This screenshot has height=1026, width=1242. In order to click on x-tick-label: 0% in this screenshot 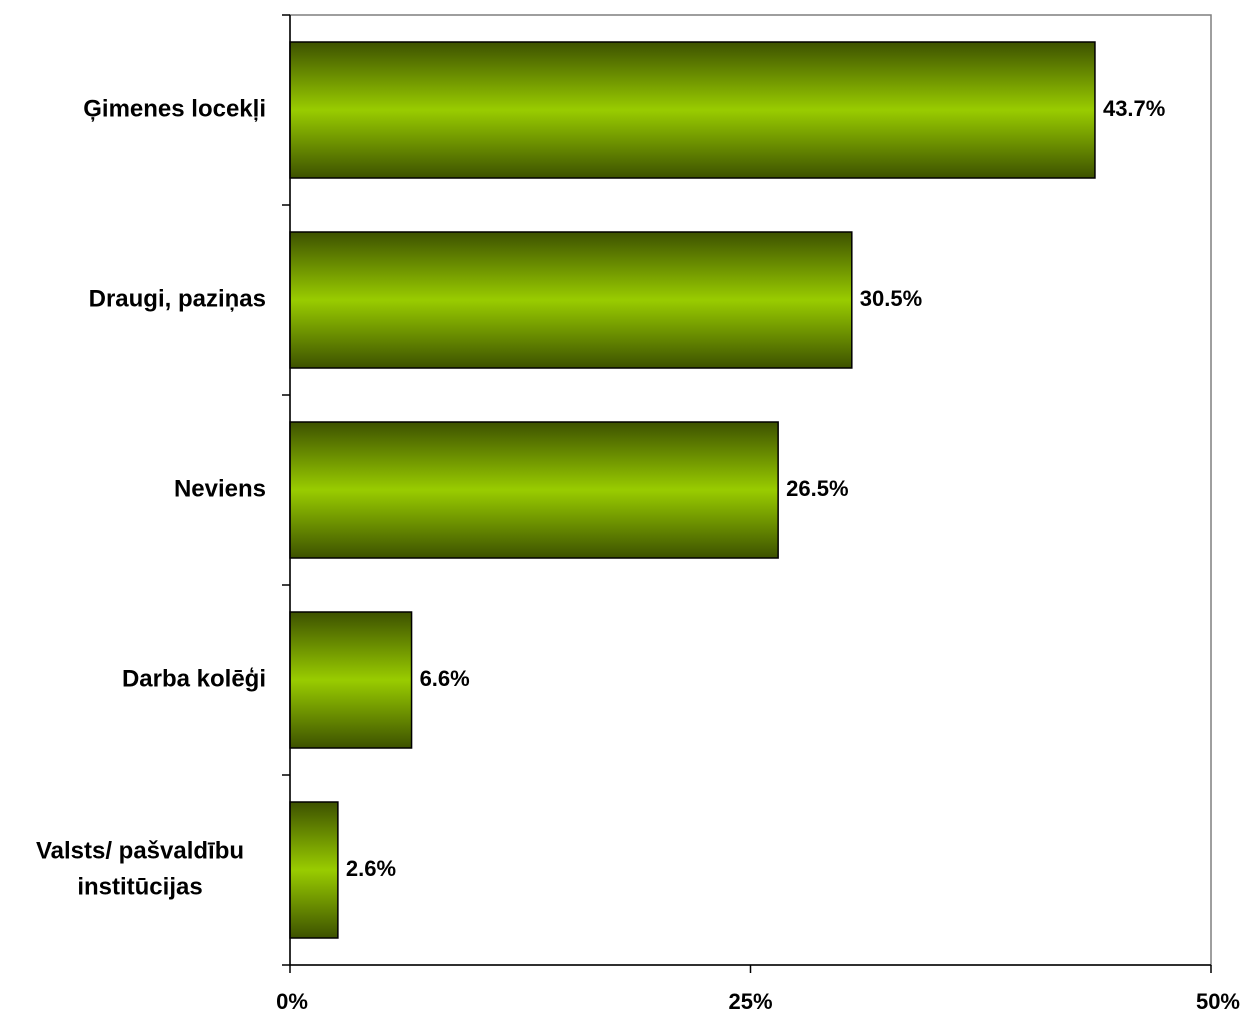, I will do `click(292, 1001)`.